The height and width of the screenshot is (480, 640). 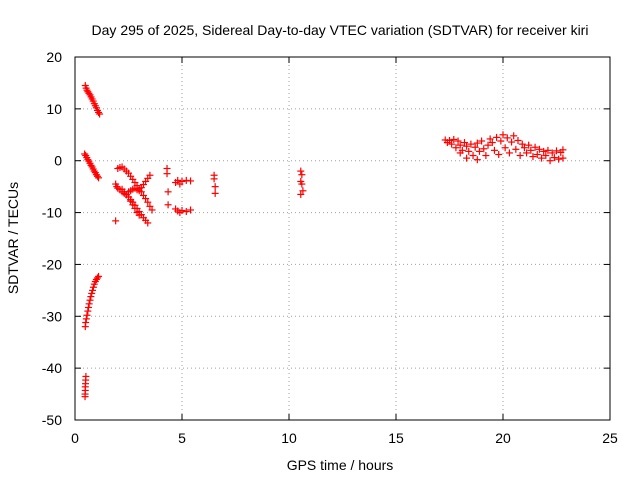 What do you see at coordinates (52, 368) in the screenshot?
I see `y-tick-label: -40` at bounding box center [52, 368].